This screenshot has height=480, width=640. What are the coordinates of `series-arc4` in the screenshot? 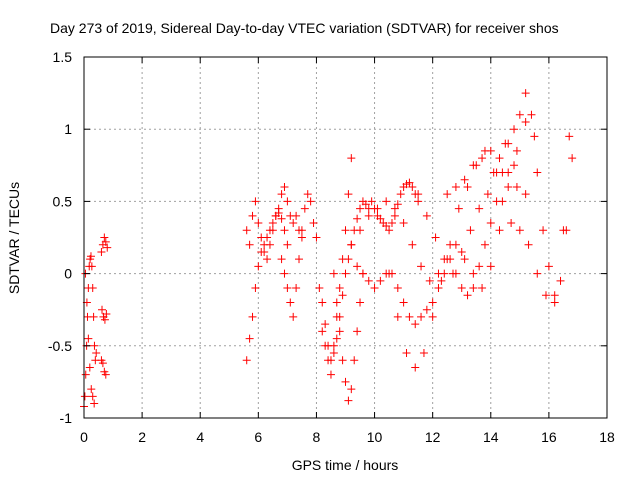 It's located at (104, 314).